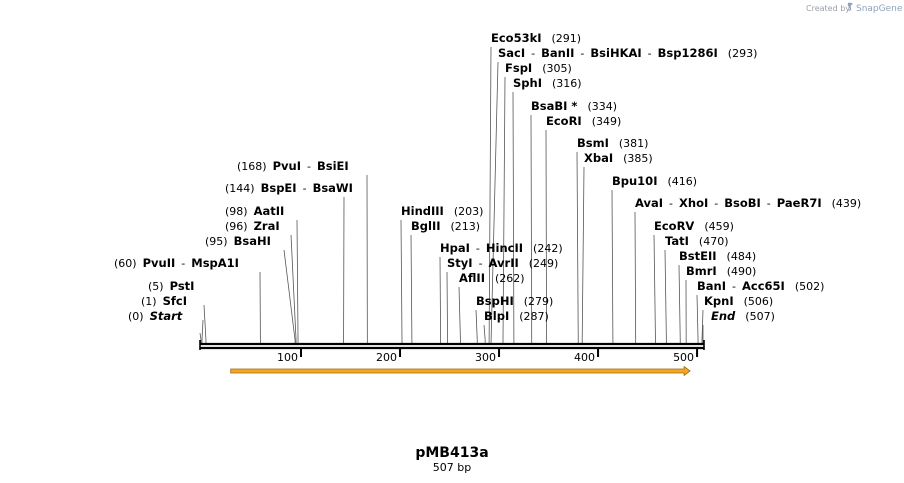 Image resolution: width=904 pixels, height=483 pixels. Describe the element at coordinates (215, 263) in the screenshot. I see `enzyme-name: MspA1I` at that location.